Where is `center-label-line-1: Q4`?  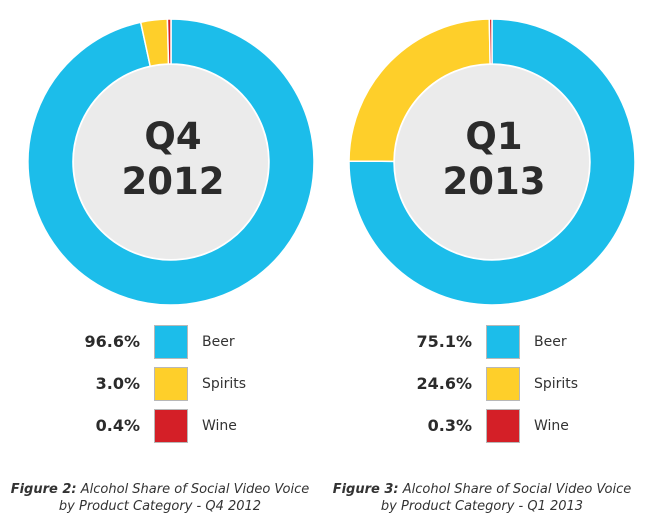 center-label-line-1: Q4 is located at coordinates (173, 136).